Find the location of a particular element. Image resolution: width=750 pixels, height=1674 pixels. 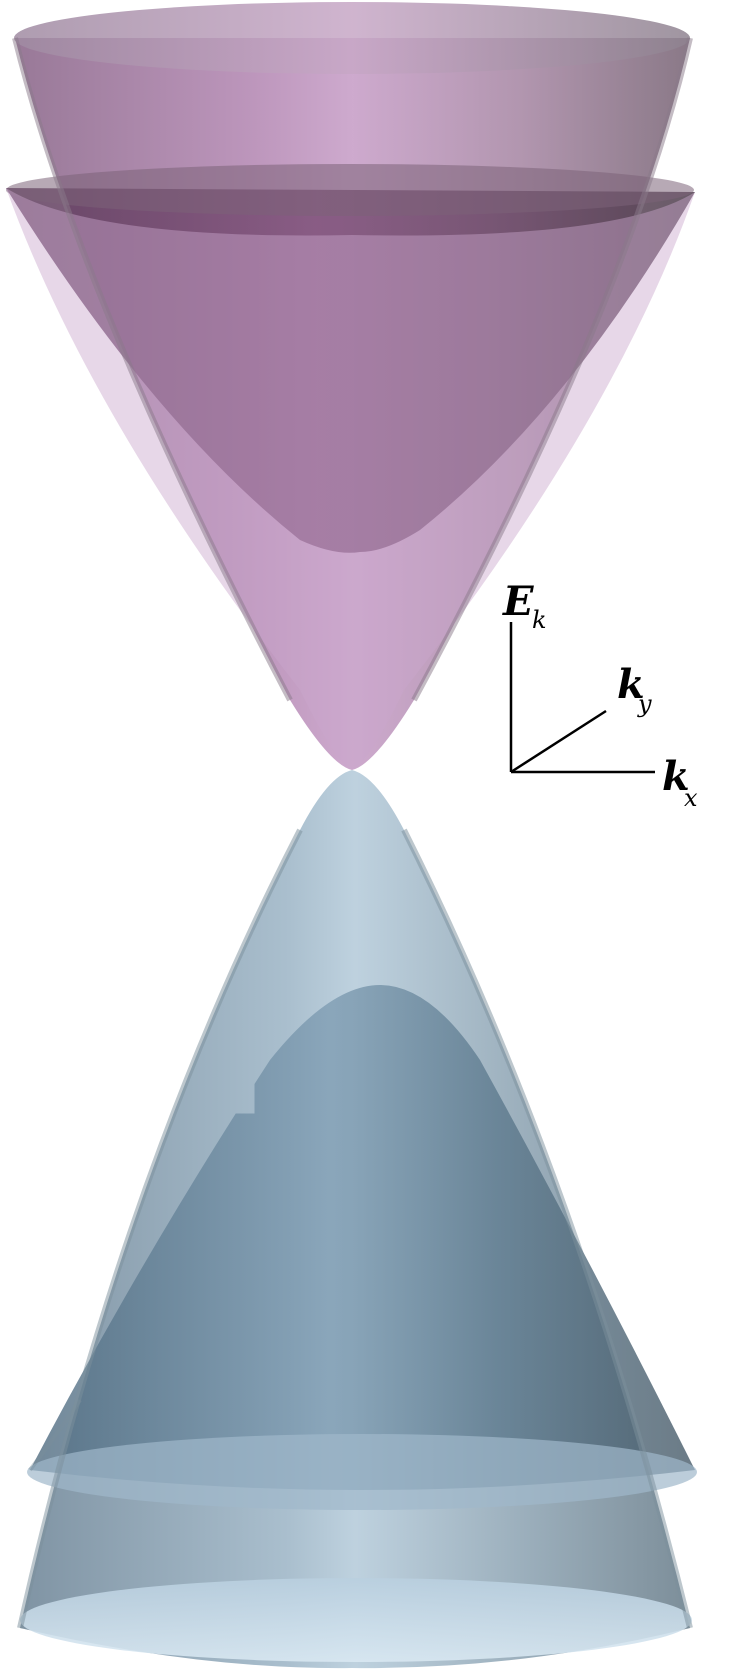

energy-axis-label: E k is located at coordinates (524, 606).